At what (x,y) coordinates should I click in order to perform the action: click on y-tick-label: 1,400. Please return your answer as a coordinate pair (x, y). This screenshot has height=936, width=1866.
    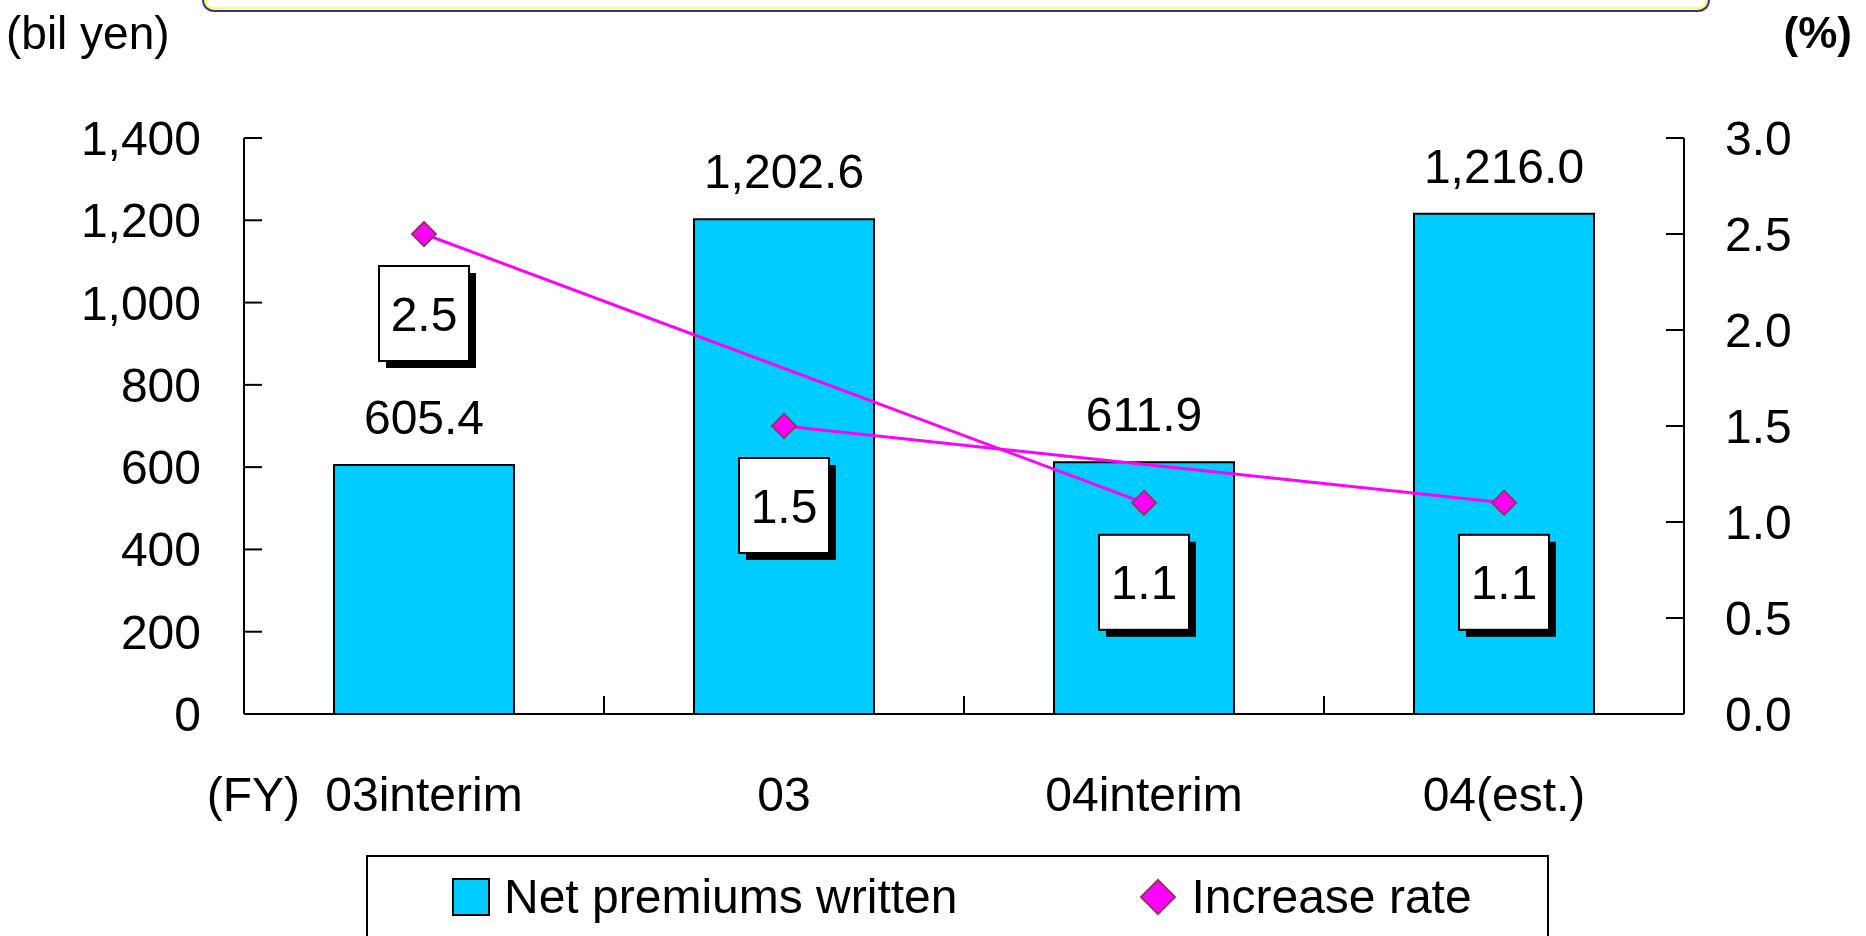
    Looking at the image, I should click on (140, 138).